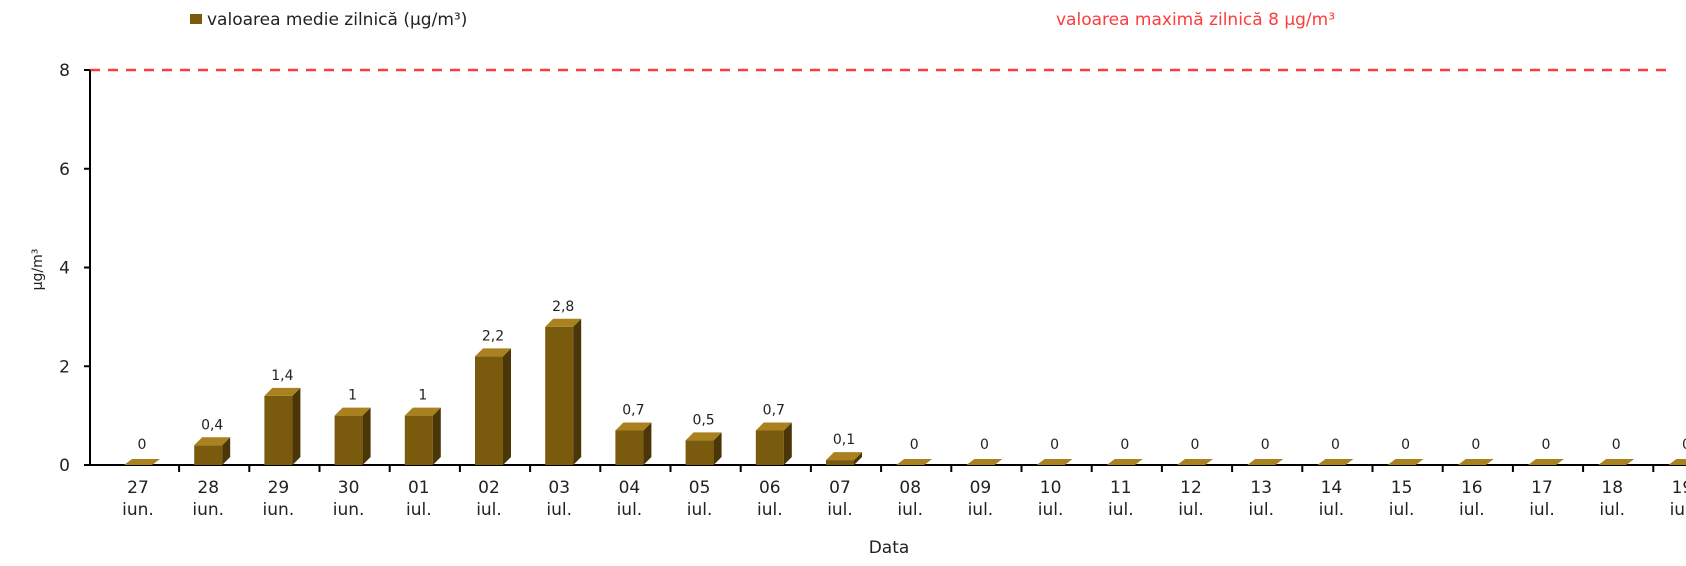 This screenshot has height=566, width=1686. Describe the element at coordinates (630, 488) in the screenshot. I see `x-tick-label-day: 04` at that location.